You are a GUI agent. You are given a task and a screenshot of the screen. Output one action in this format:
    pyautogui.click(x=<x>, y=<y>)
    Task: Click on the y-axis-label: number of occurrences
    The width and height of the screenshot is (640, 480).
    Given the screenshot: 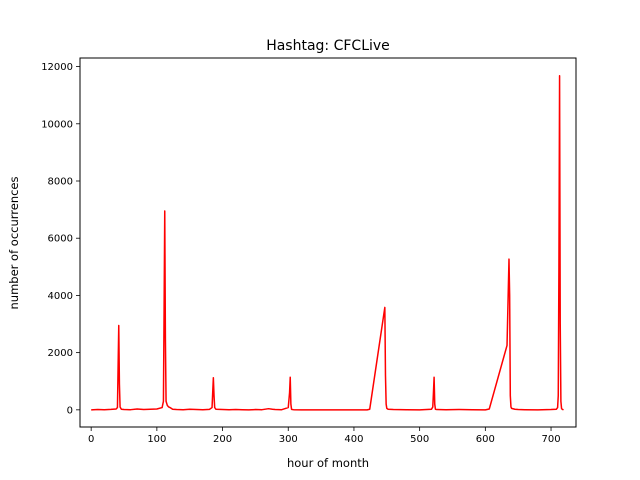 What is the action you would take?
    pyautogui.click(x=14, y=242)
    